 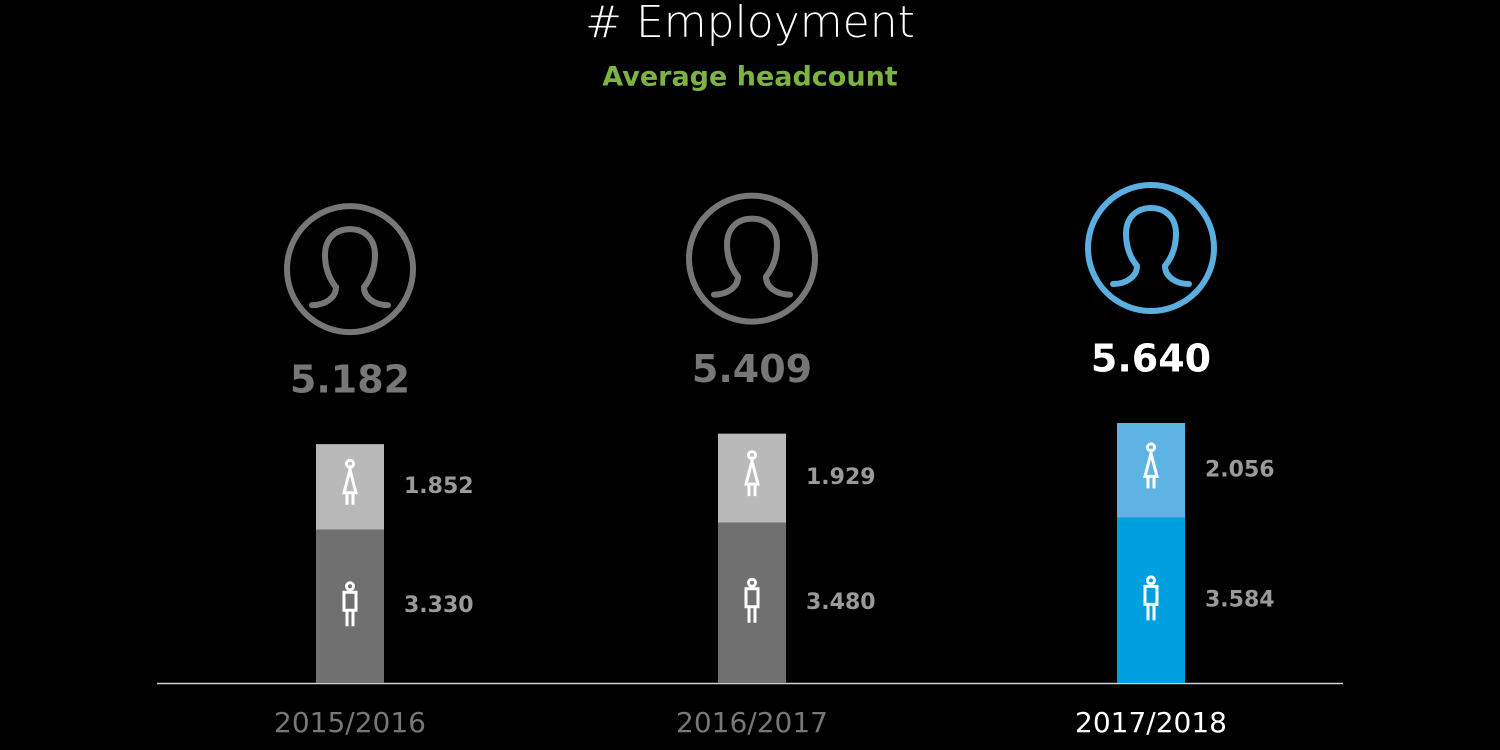 I want to click on value-label: 1.852, so click(x=439, y=486).